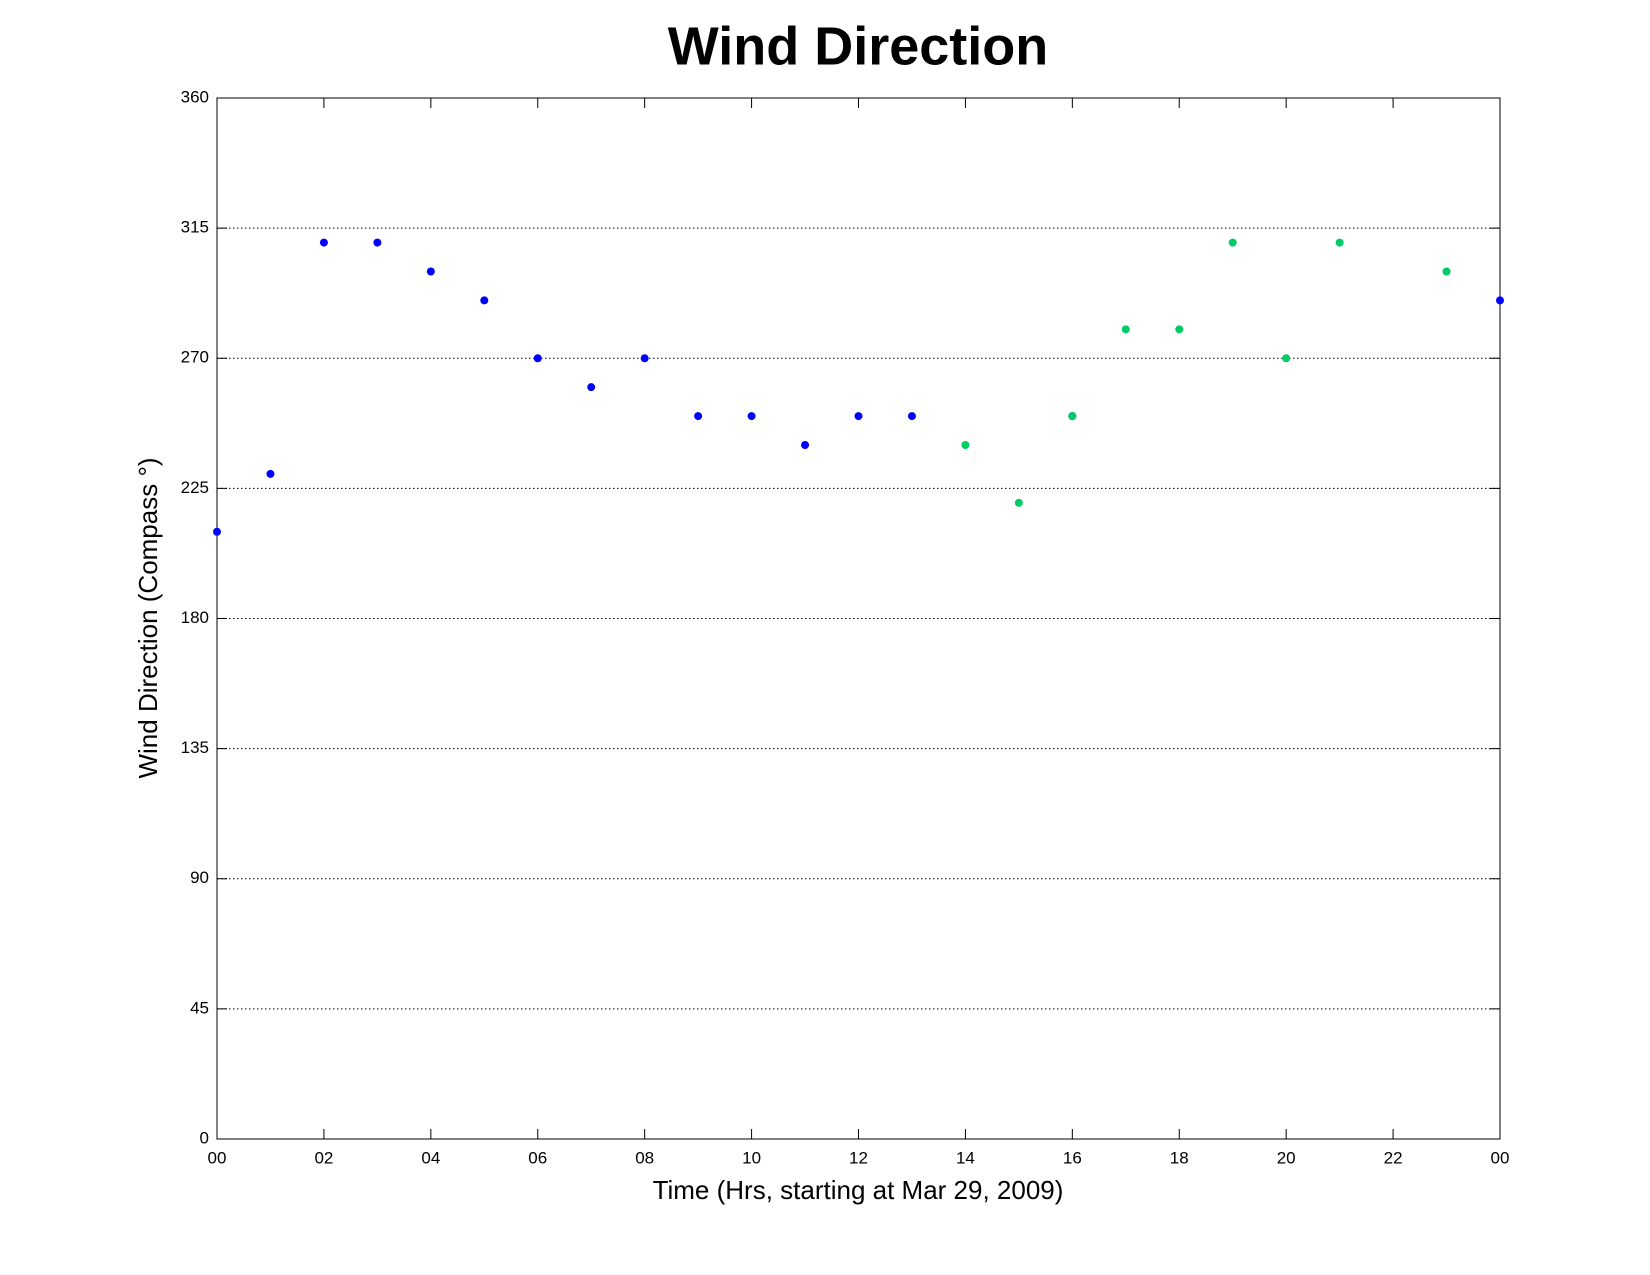 This screenshot has height=1275, width=1650. Describe the element at coordinates (858, 1157) in the screenshot. I see `x-tick-label: 12` at that location.